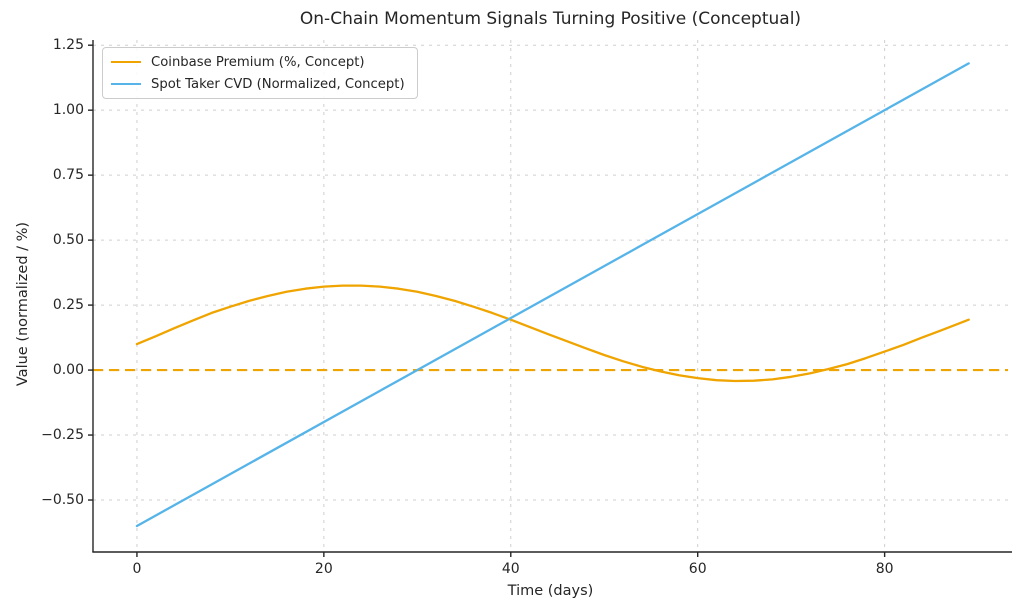 The height and width of the screenshot is (614, 1024). I want to click on legend-item: Spot Taker CVD (Normalized, Concept), so click(258, 84).